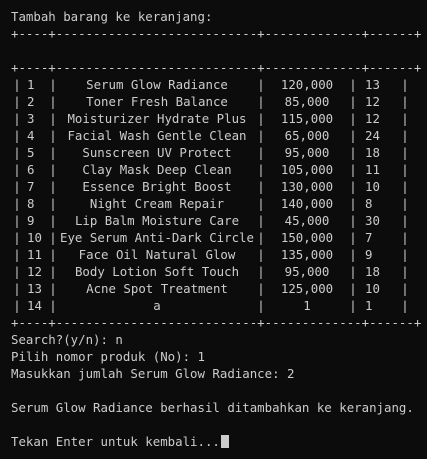  I want to click on cell-stock: 8, so click(369, 203).